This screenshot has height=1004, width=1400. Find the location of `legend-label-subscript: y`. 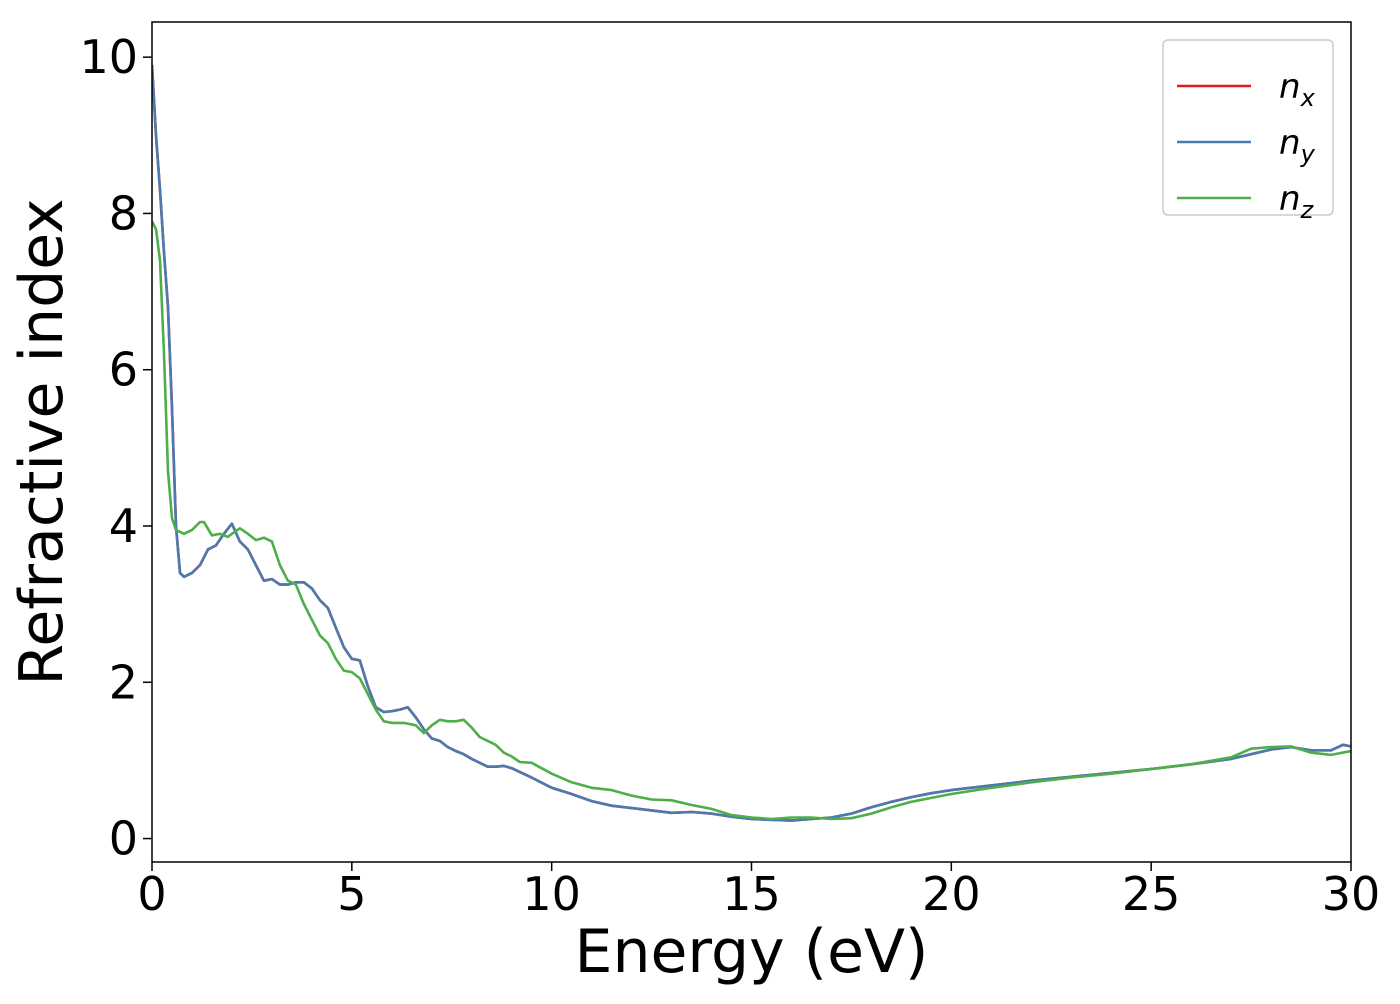

legend-label-subscript: y is located at coordinates (1308, 154).